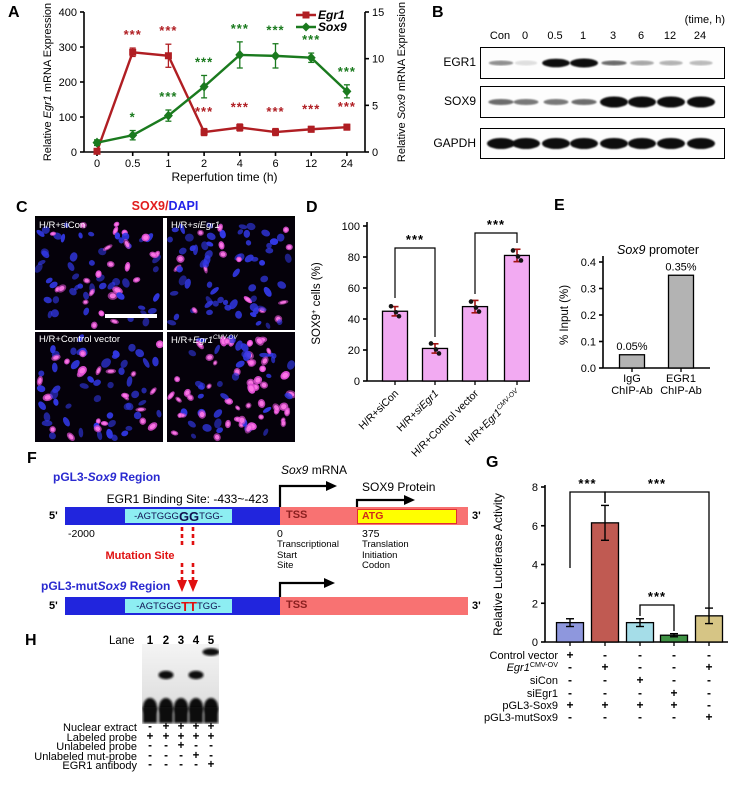  What do you see at coordinates (96, 747) in the screenshot?
I see `emsa-row-label: Unlabeled probe` at bounding box center [96, 747].